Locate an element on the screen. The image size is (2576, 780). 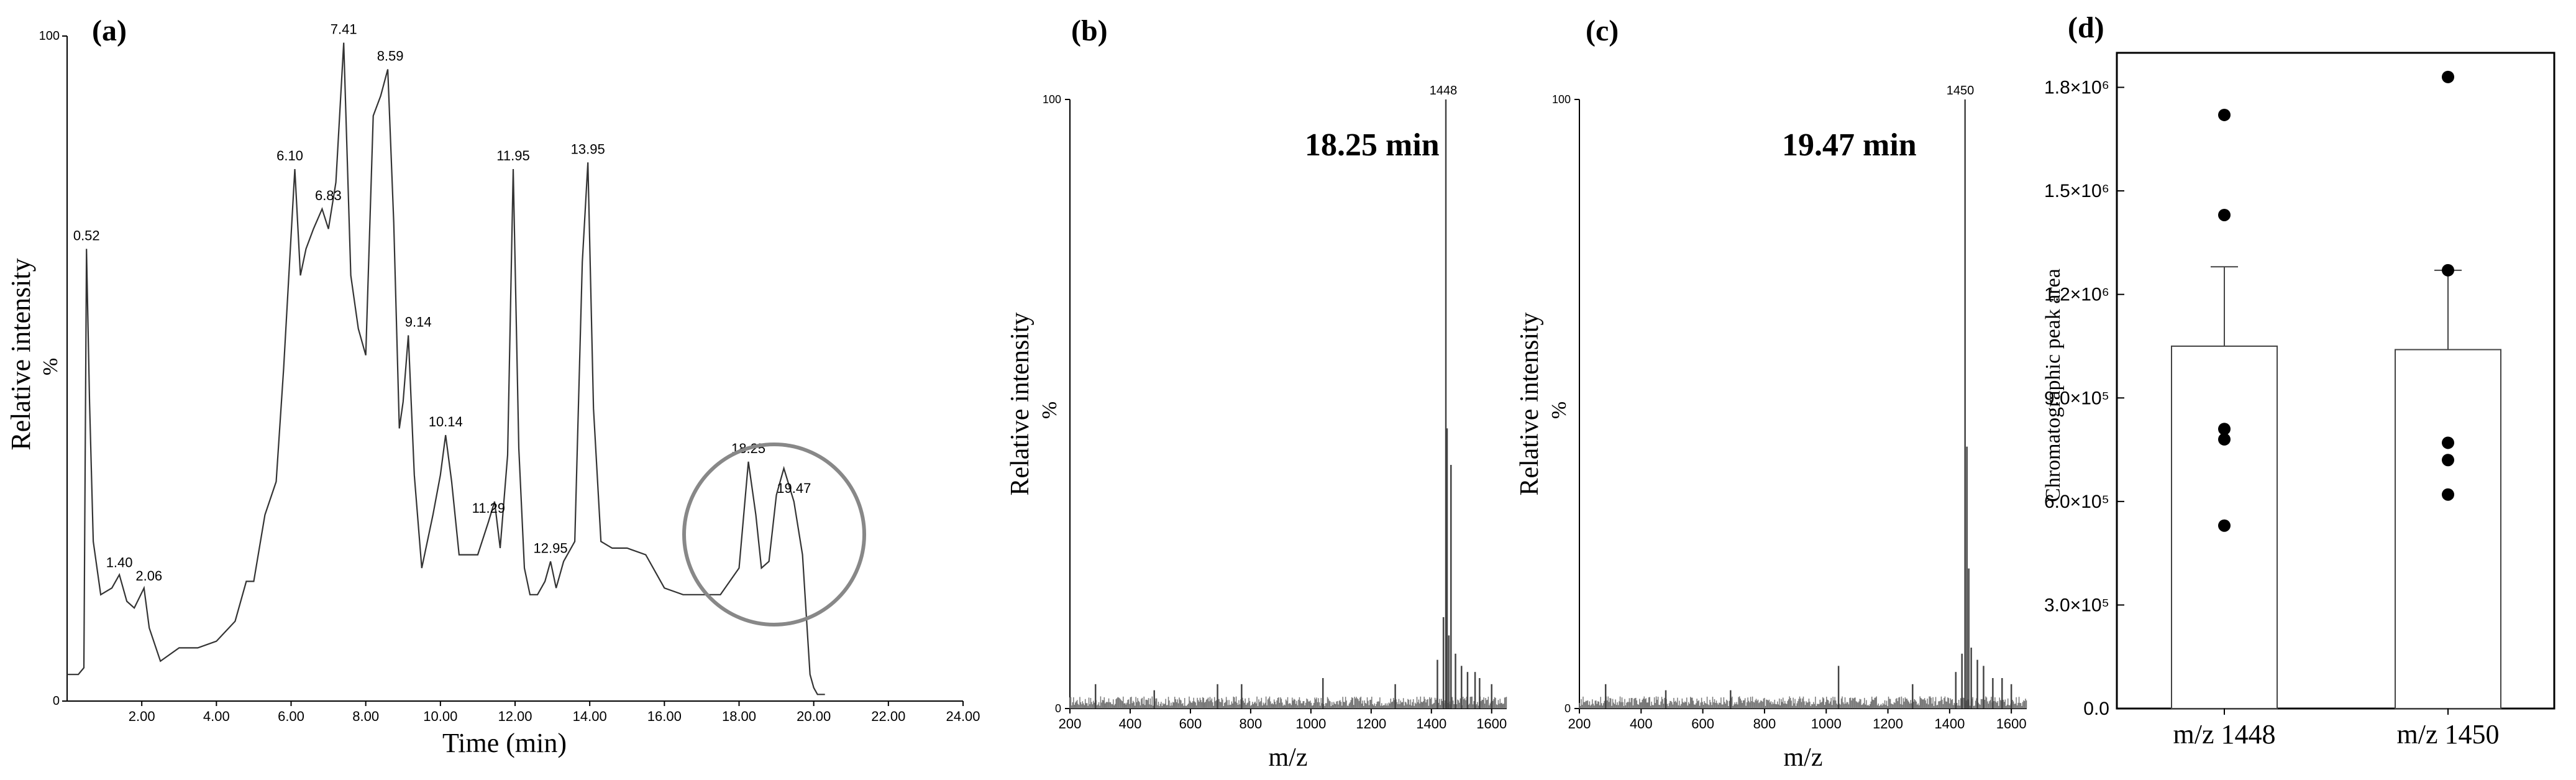
peak-label: 1.40 is located at coordinates (119, 563).